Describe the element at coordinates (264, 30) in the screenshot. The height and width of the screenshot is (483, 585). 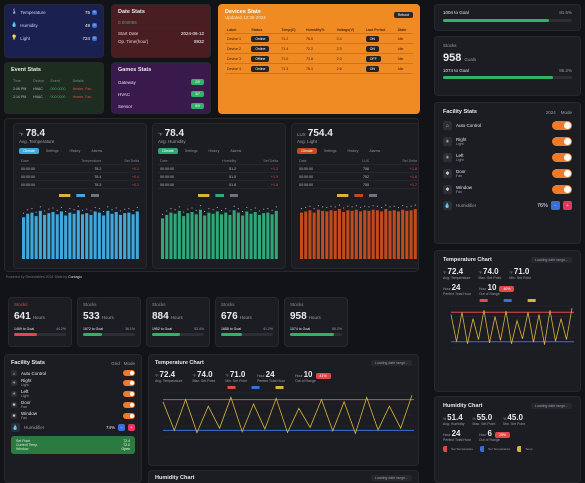
I see `devices-col-header: Status` at that location.